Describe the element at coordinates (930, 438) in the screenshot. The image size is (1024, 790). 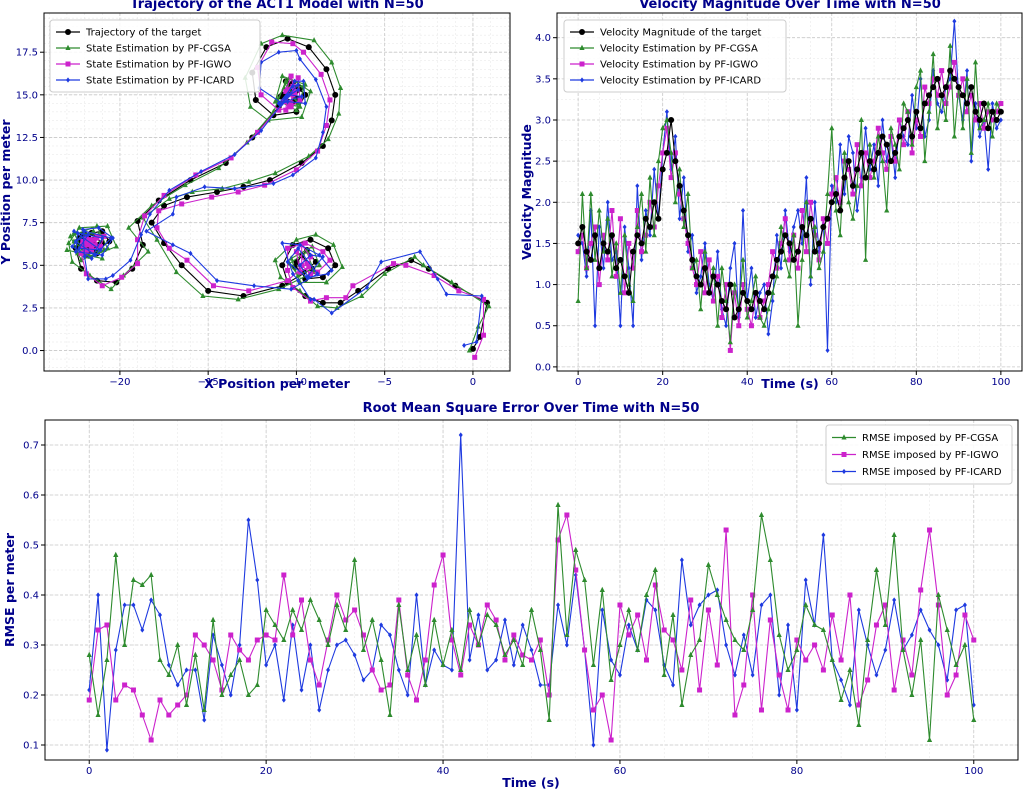
I see `rmse-legend-label: RMSE imposed by PF-CGSA` at that location.